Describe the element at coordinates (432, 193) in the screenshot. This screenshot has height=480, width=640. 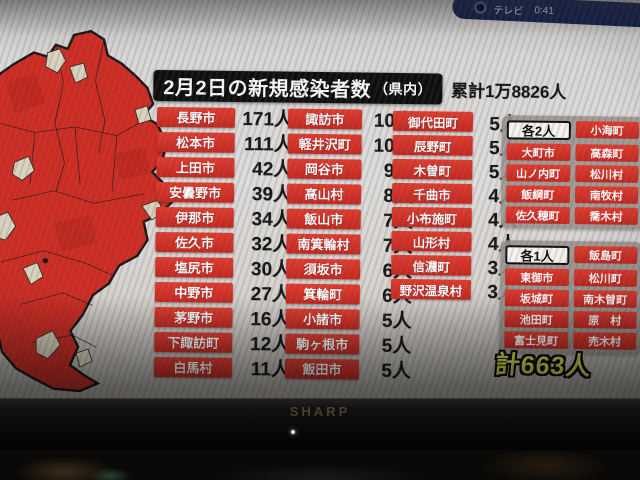
I see `municipality-label: 千曲市` at that location.